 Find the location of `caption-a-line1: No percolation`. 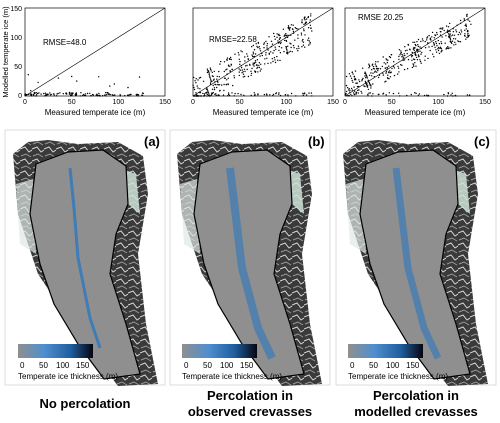

caption-a-line1: No percolation is located at coordinates (85, 403).